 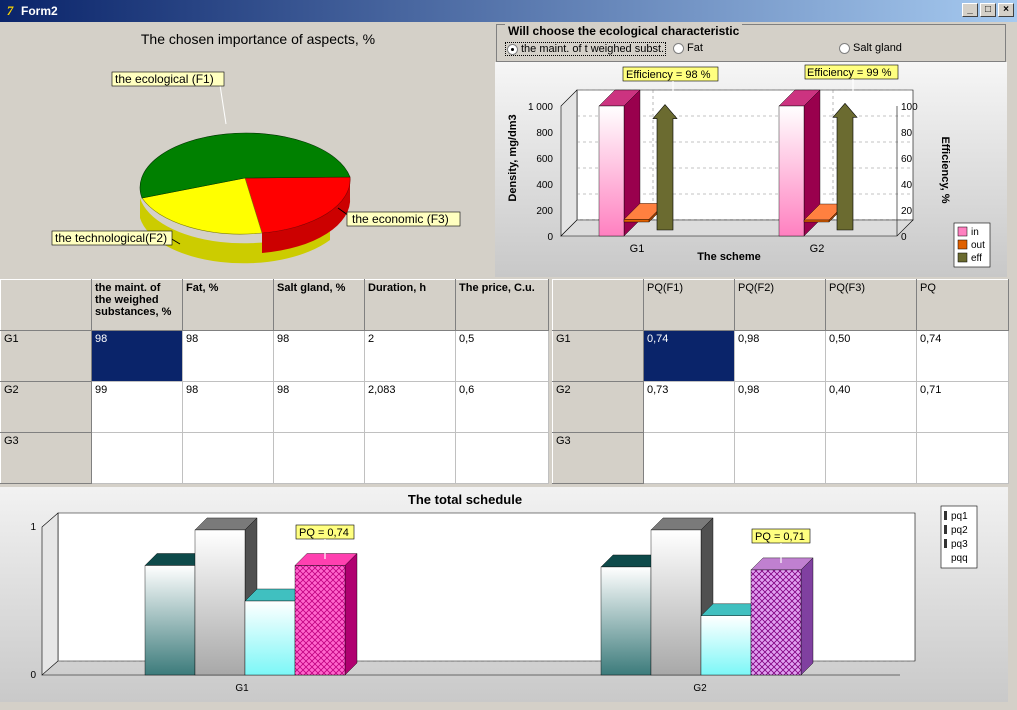 What do you see at coordinates (403, 219) in the screenshot?
I see `pie-label-economic: the economic (F3)` at bounding box center [403, 219].